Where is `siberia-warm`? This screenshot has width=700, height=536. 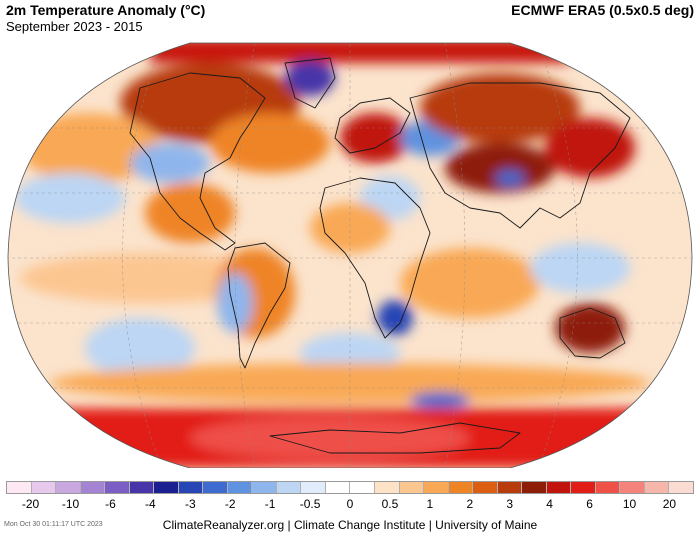
siberia-warm is located at coordinates (500, 108).